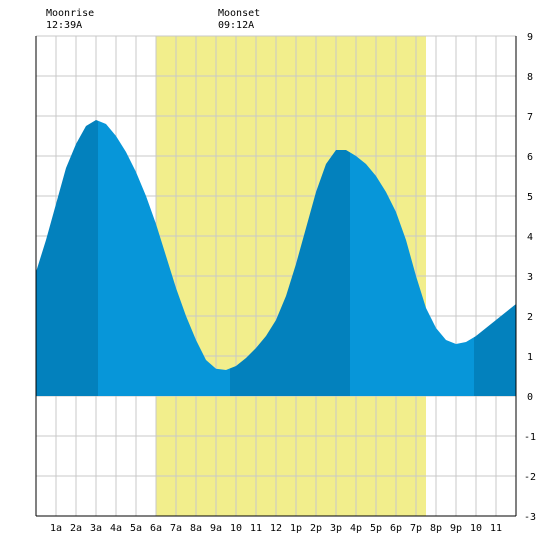 Image resolution: width=550 pixels, height=550 pixels. I want to click on y-tick-label: 9, so click(530, 37).